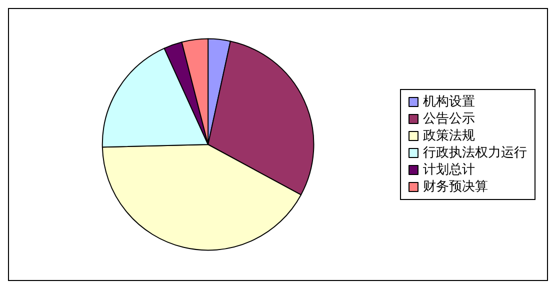  Describe the element at coordinates (455, 187) in the screenshot. I see `legend-label: 财务预决算` at that location.